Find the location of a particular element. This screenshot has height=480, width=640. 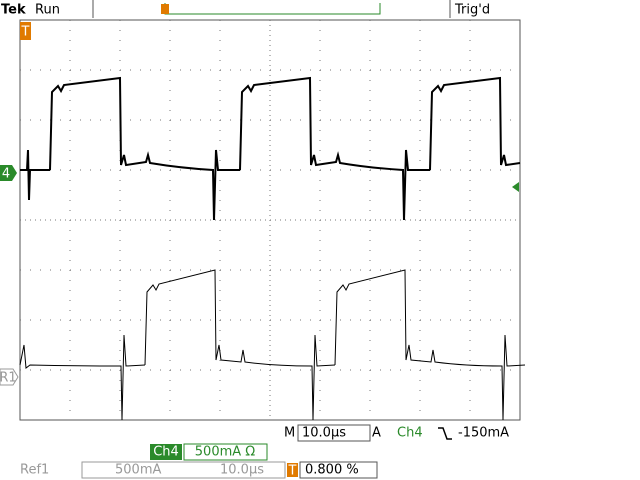

timebase: 10.0µs is located at coordinates (324, 433).